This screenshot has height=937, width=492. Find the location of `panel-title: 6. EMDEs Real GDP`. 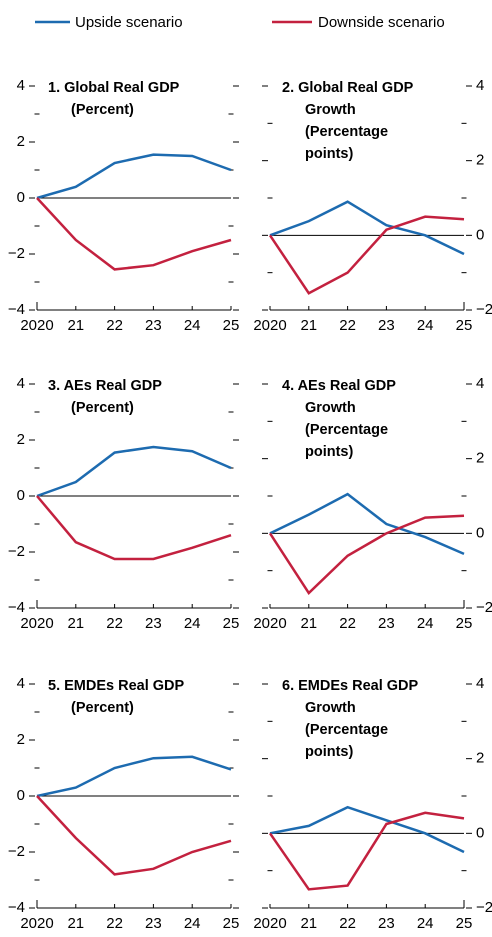

panel-title: 6. EMDEs Real GDP is located at coordinates (350, 686).